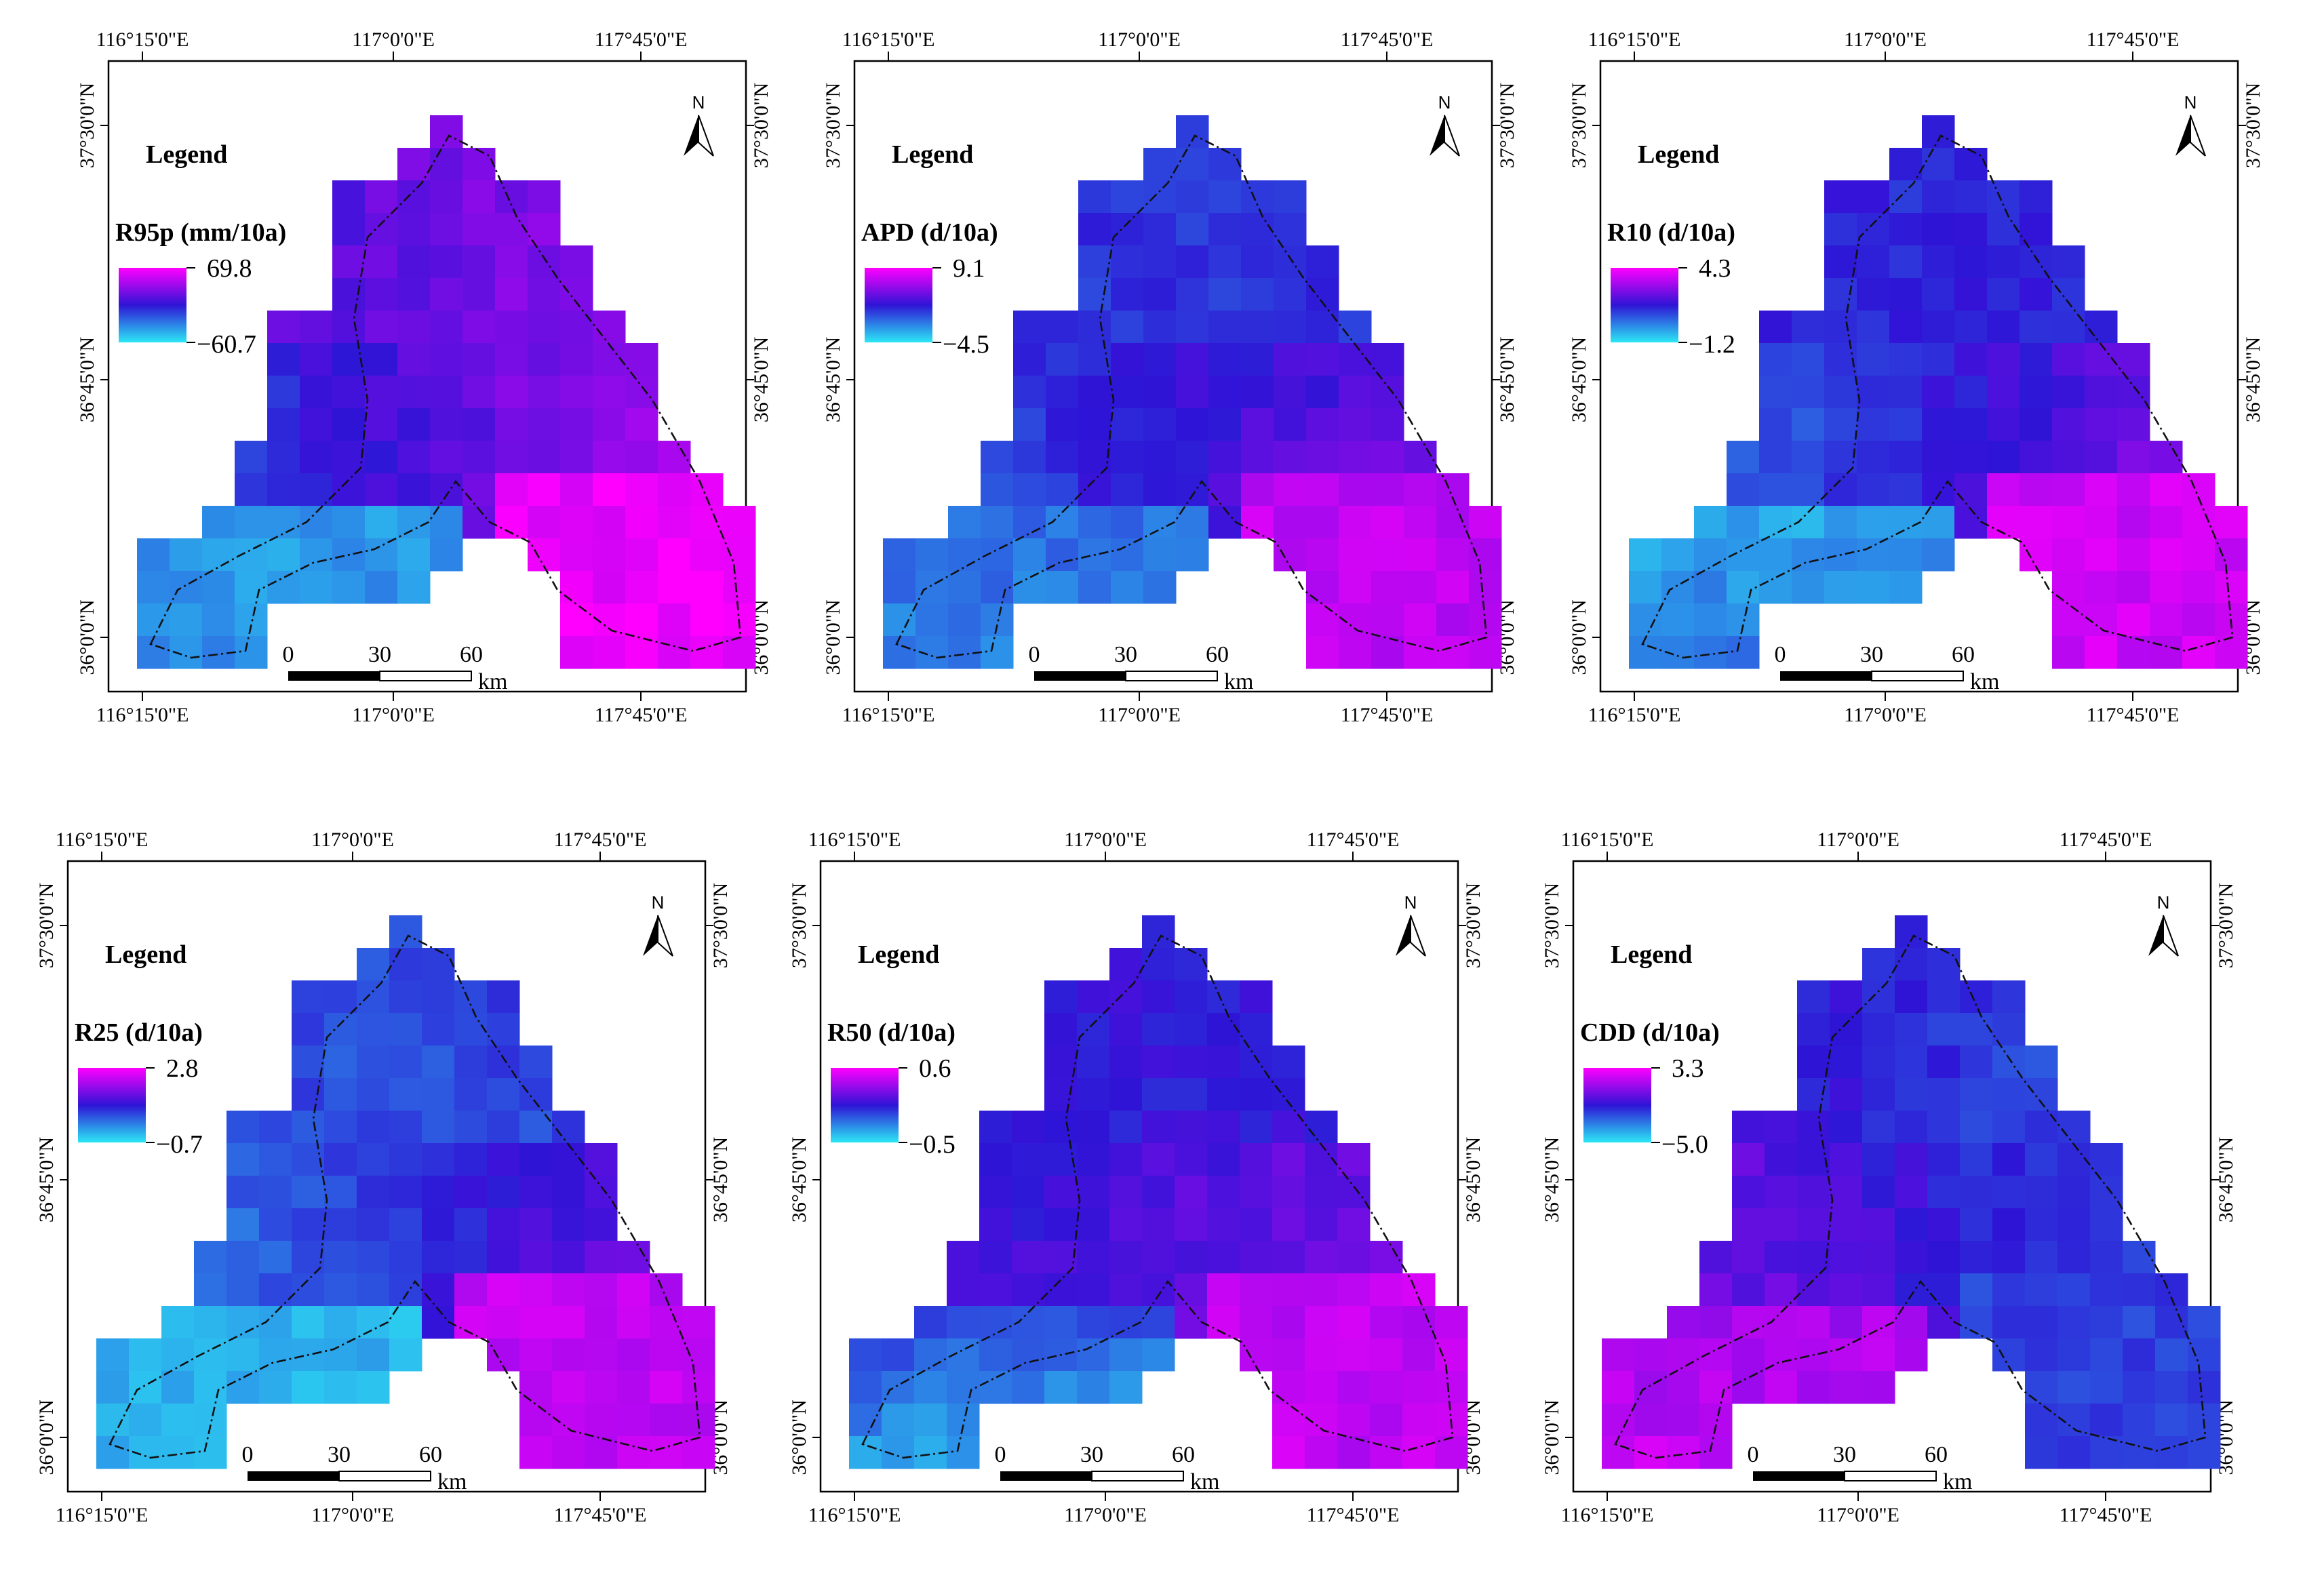 The height and width of the screenshot is (1592, 2324). I want to click on scale-bar-black, so click(293, 1476).